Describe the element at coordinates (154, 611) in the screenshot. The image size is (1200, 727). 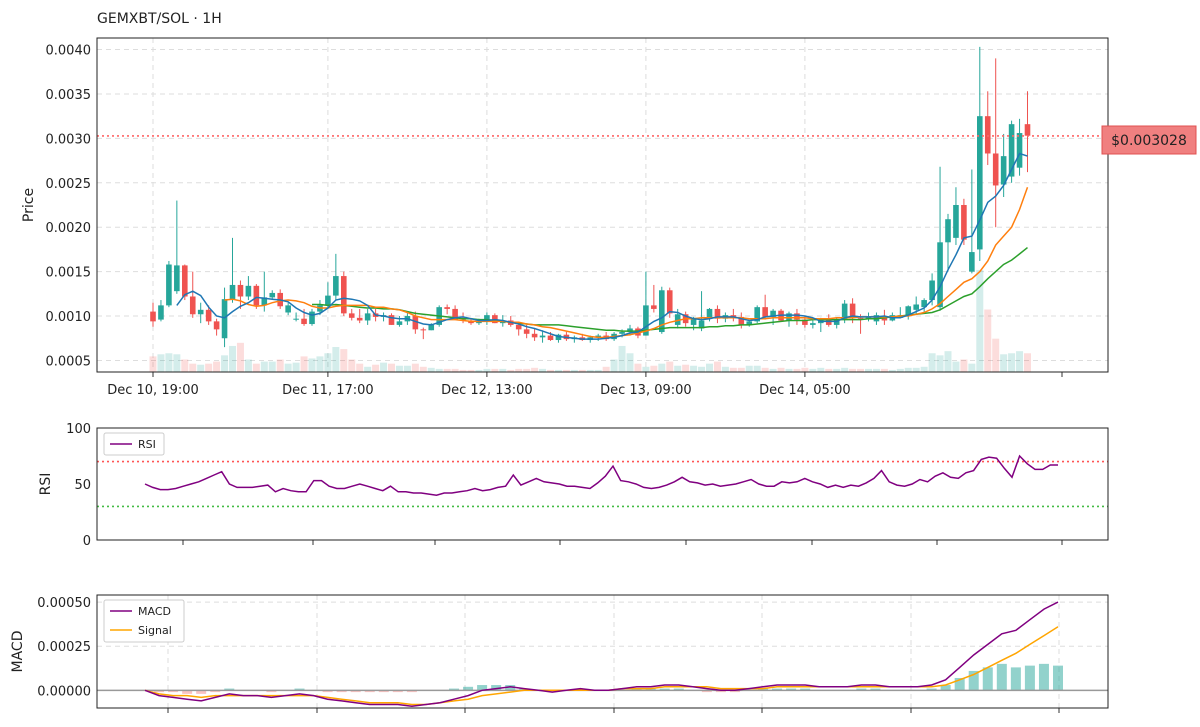
I see `macd-legend-label: MACD` at that location.